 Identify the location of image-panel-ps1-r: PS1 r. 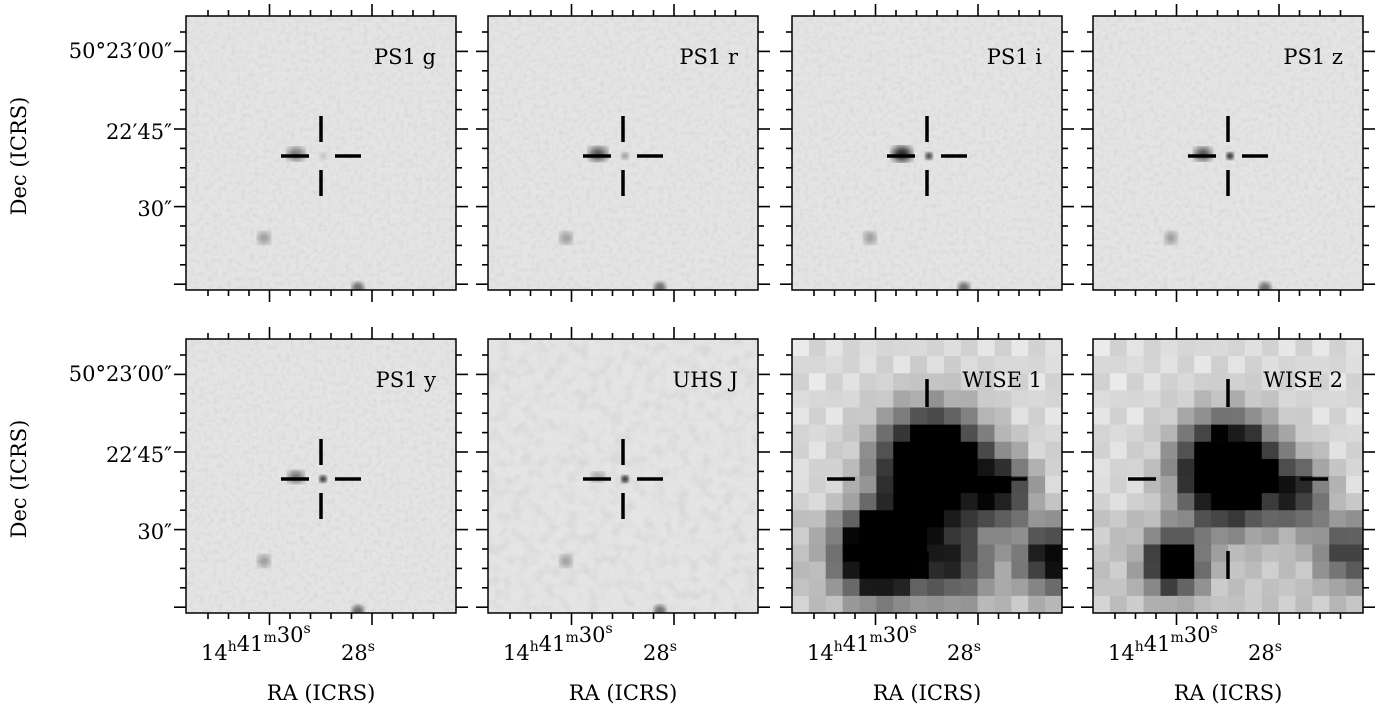
(623, 153).